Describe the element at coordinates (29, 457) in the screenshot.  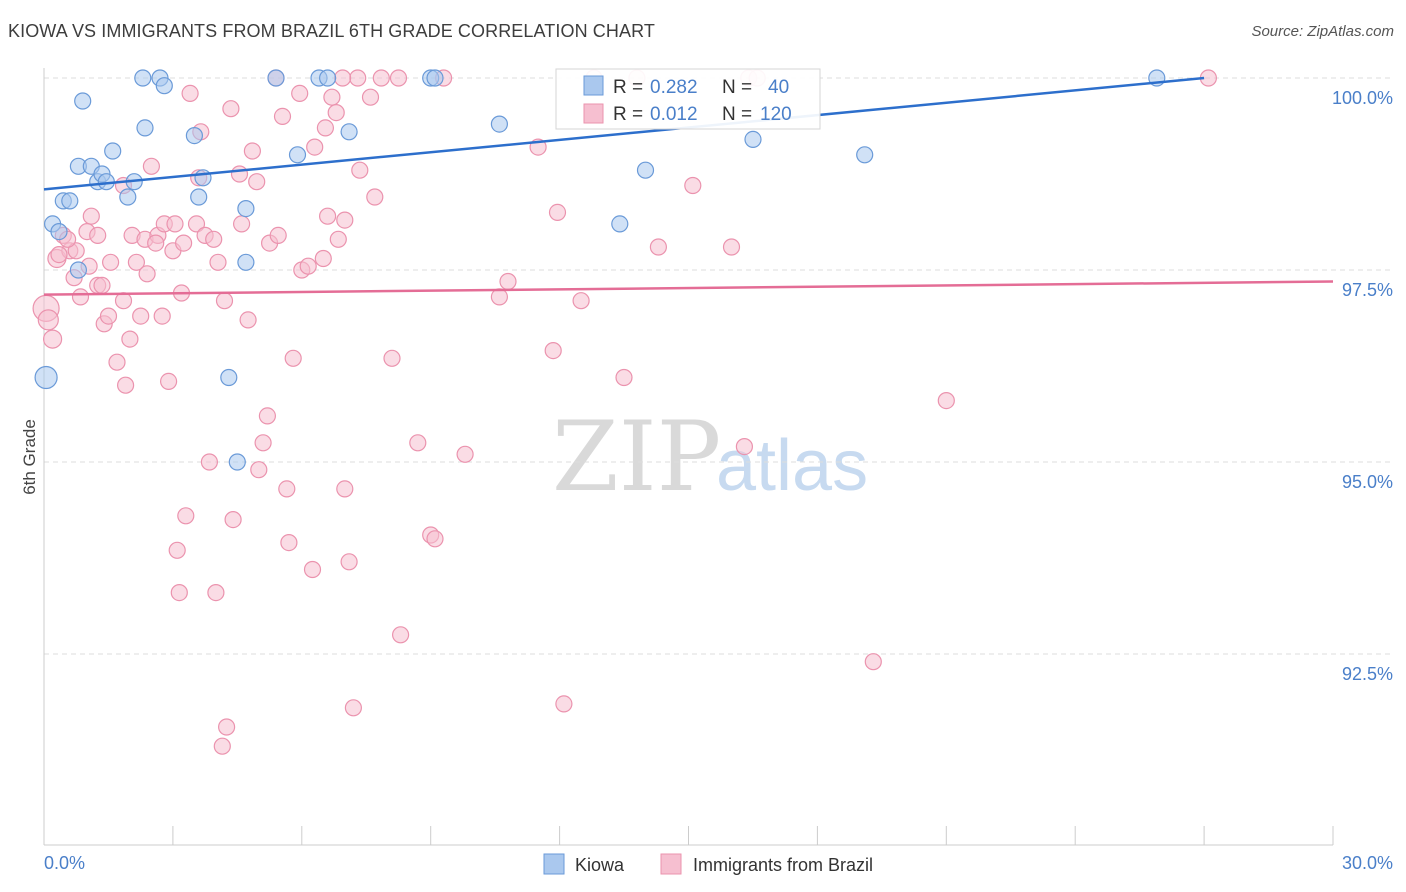
I see `y-axis-title: 6th Grade` at that location.